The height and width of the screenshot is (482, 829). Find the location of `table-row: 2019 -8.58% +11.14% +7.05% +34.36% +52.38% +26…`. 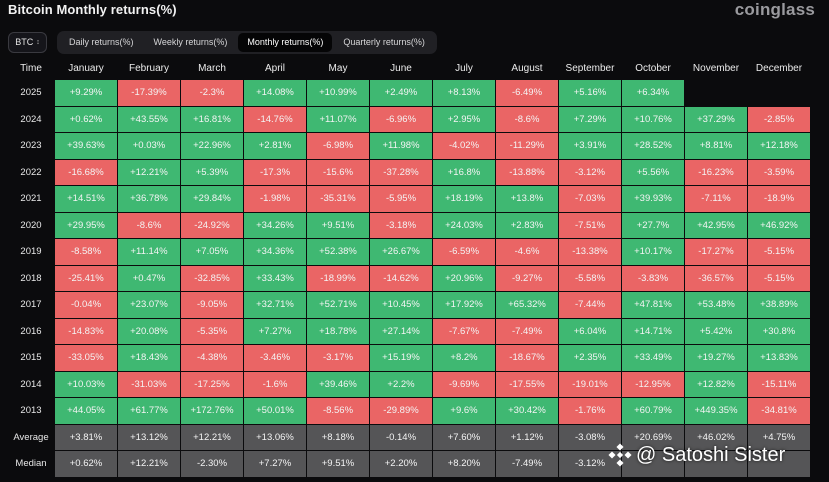

table-row: 2019 -8.58% +11.14% +7.05% +34.36% +52.38% +26… is located at coordinates (409, 252).